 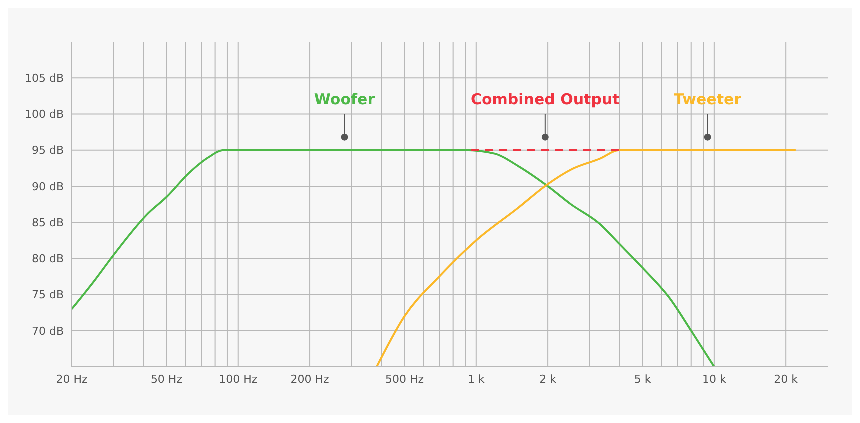 What do you see at coordinates (714, 379) in the screenshot?
I see `x-tick-label: 10 k` at bounding box center [714, 379].